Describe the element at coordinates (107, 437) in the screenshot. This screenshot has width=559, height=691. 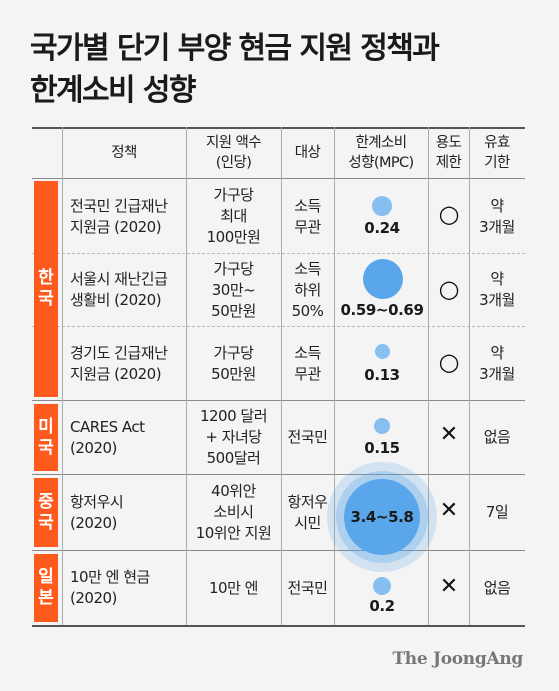
I see `policy-cell: CARES Act (2020)` at that location.